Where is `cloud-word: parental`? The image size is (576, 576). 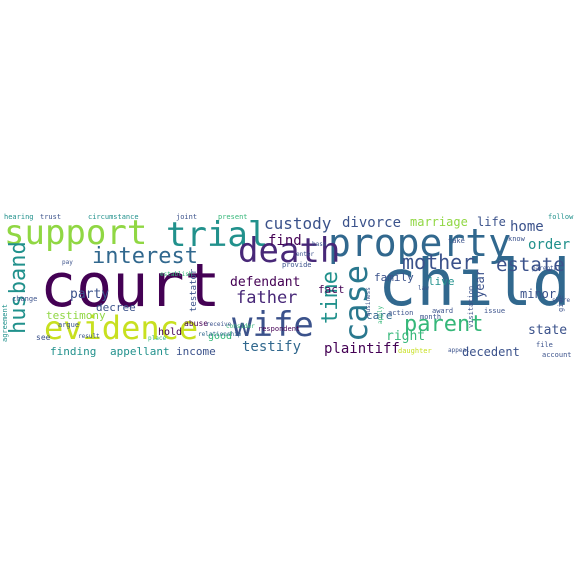 cloud-word: parental is located at coordinates (546, 268).